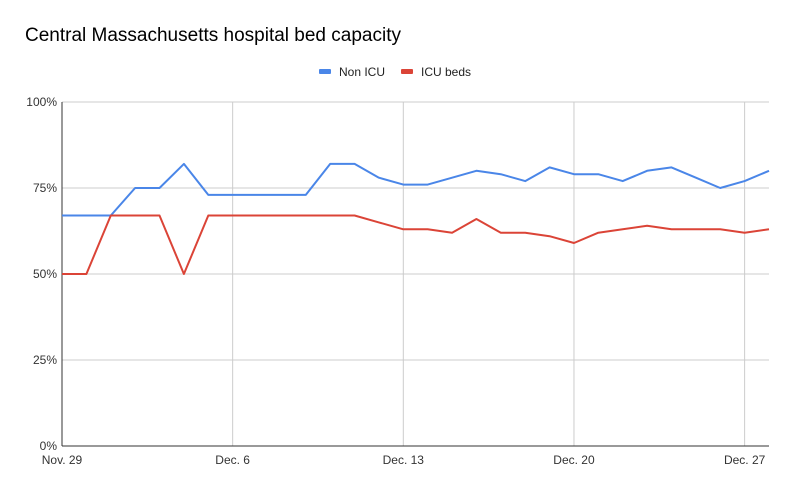 This screenshot has width=794, height=491. I want to click on legend-label-1: ICU beds, so click(446, 72).